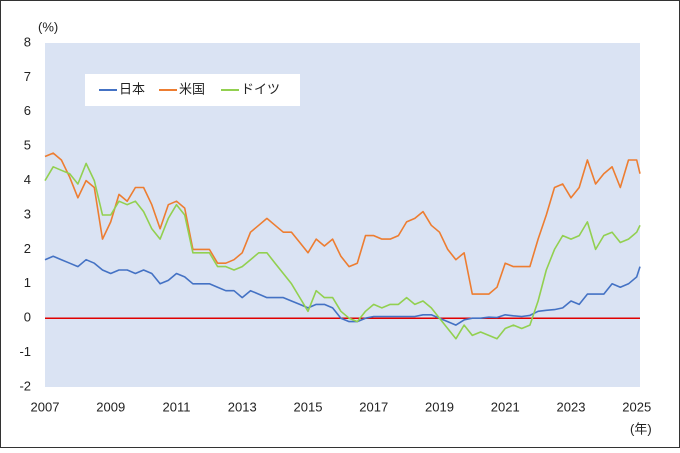 This screenshot has width=680, height=453. What do you see at coordinates (308, 406) in the screenshot?
I see `x-tick-label: 2015` at bounding box center [308, 406].